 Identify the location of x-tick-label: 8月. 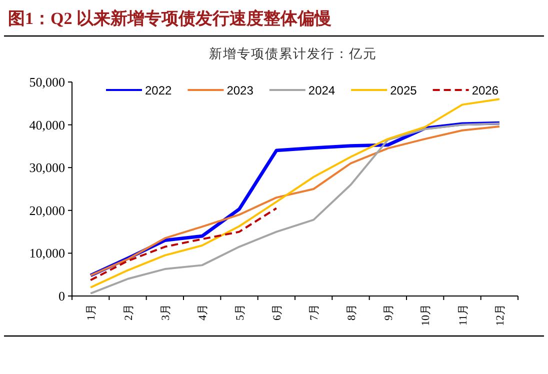
(352, 312).